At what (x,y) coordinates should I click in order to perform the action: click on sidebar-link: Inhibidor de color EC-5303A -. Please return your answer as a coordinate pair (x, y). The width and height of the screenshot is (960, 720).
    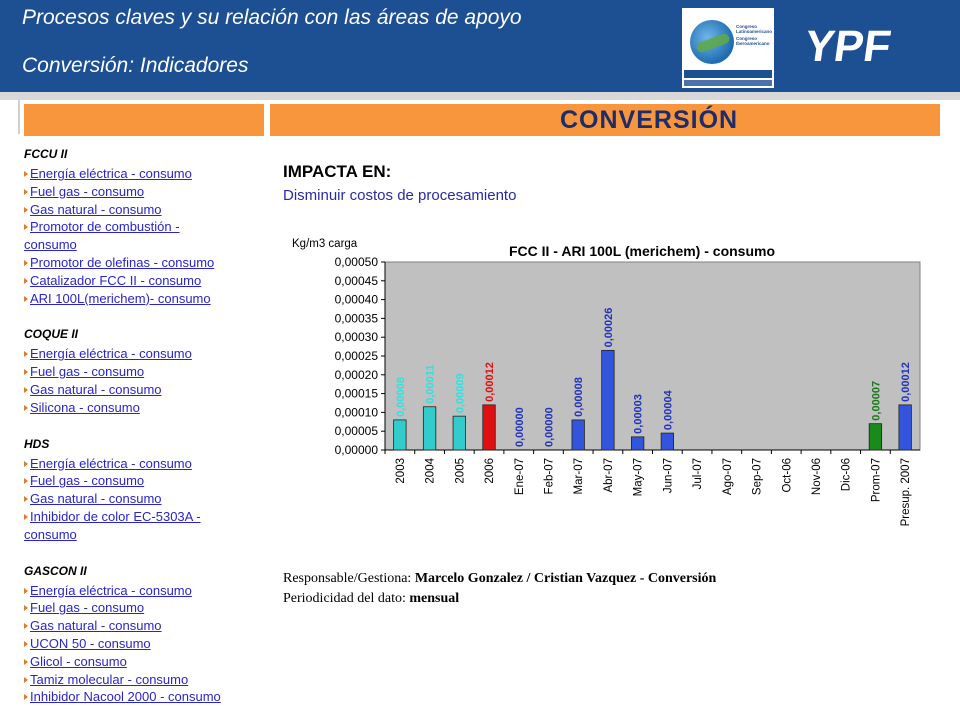
    Looking at the image, I should click on (144, 517).